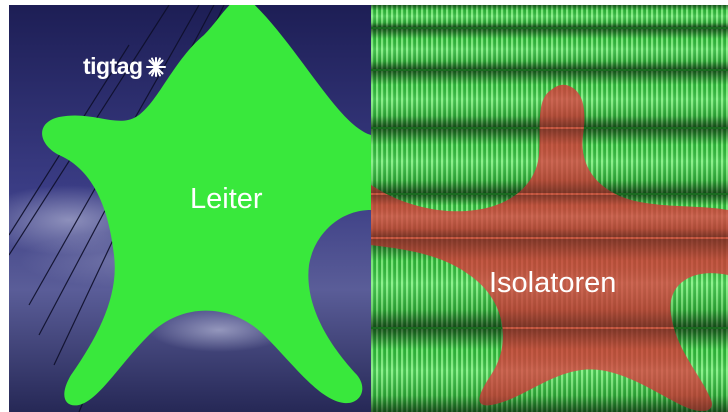 Image resolution: width=728 pixels, height=412 pixels. I want to click on insulator-label: Isolatoren, so click(553, 283).